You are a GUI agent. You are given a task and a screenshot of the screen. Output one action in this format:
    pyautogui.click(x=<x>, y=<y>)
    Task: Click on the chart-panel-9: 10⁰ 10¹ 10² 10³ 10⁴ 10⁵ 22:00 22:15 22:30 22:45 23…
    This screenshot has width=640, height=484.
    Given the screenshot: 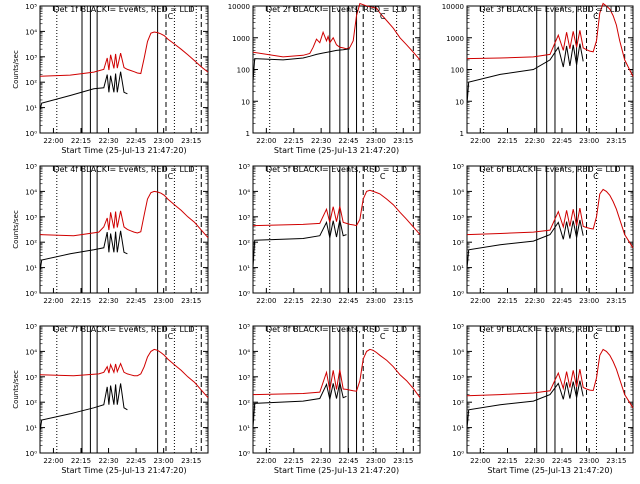 What is the action you would take?
    pyautogui.click(x=543, y=399)
    